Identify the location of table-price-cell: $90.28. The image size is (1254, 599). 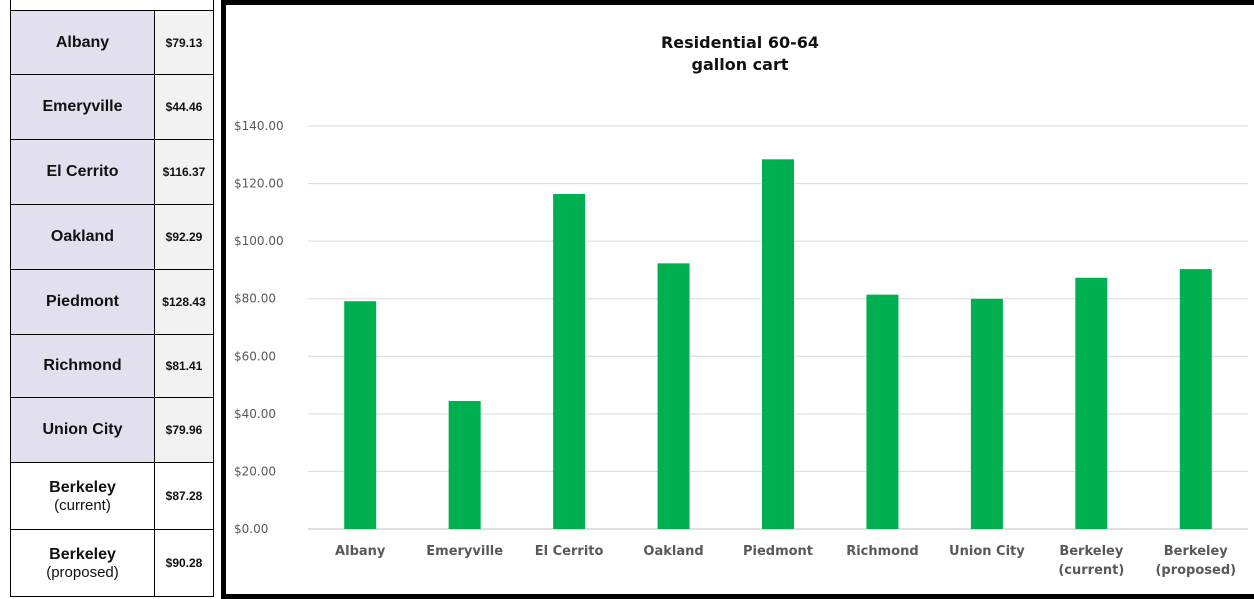
(184, 563).